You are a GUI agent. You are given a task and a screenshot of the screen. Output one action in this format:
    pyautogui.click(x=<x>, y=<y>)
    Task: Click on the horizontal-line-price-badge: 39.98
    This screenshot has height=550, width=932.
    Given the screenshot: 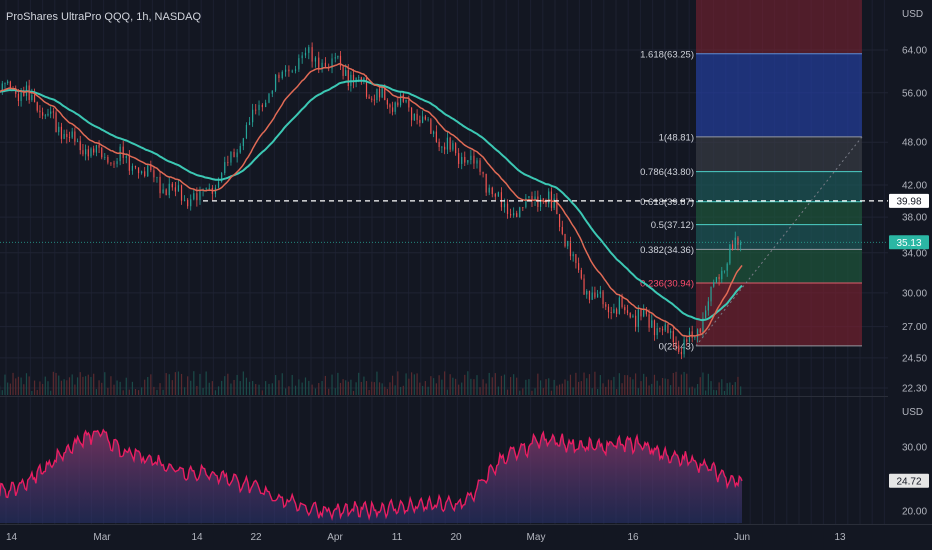 What is the action you would take?
    pyautogui.click(x=909, y=200)
    